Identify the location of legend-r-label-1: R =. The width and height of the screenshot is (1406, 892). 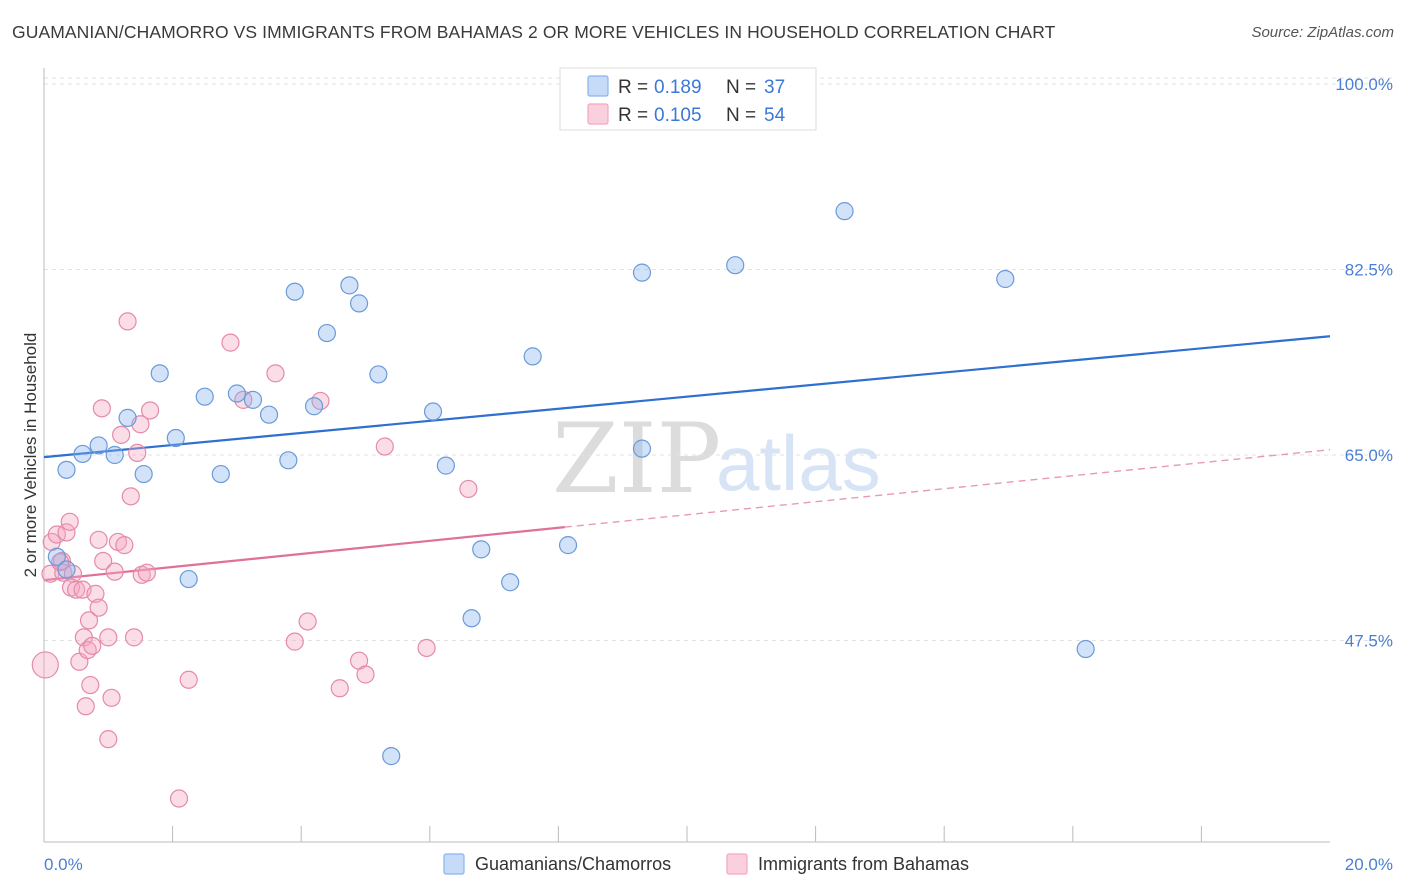
(633, 87).